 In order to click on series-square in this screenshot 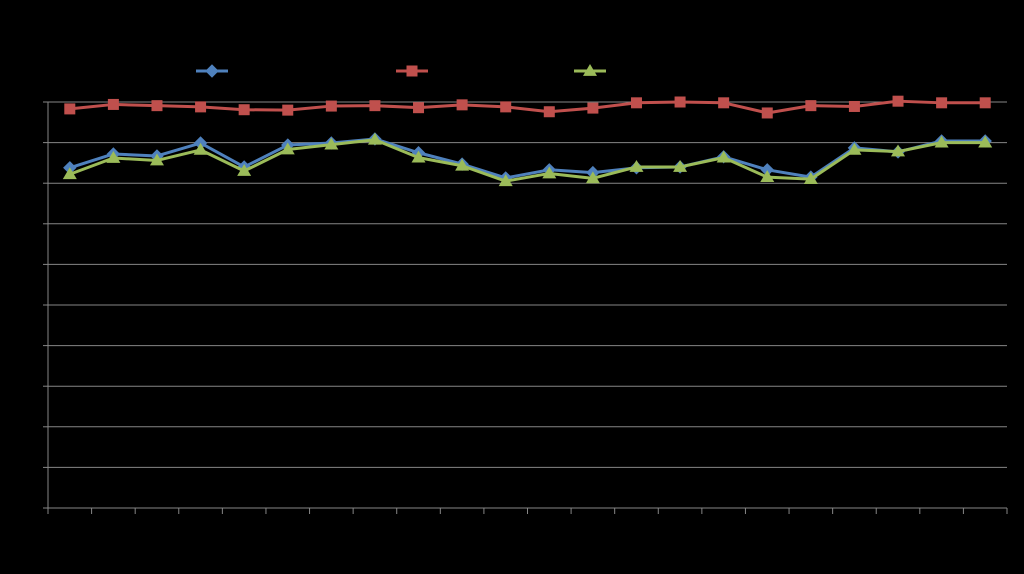, I will do `click(527, 107)`.